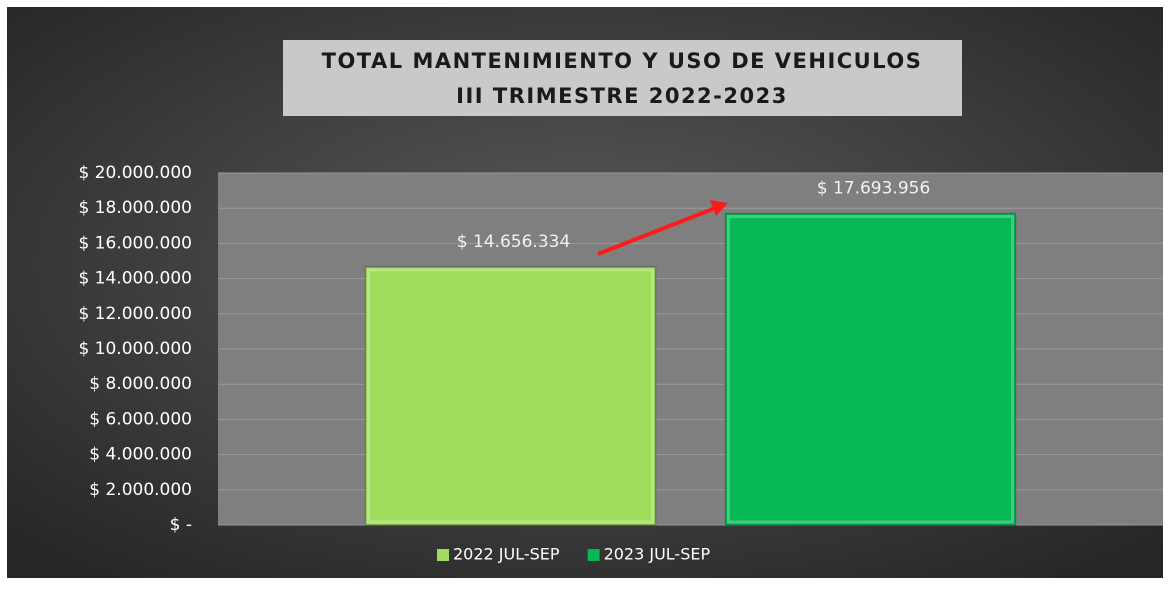 The image size is (1170, 592). I want to click on y-tick-label: $ 16.000.000, so click(135, 243).